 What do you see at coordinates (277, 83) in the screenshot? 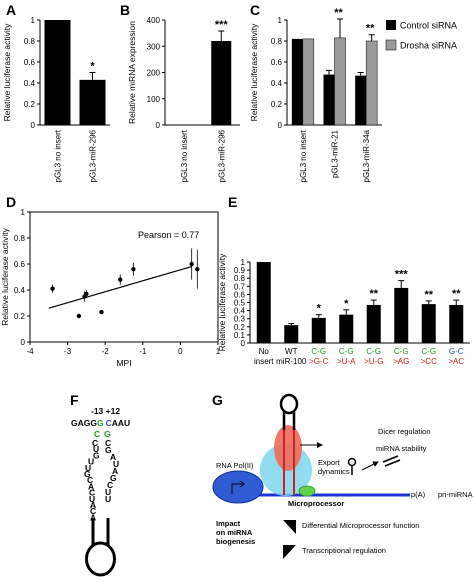
I see `chart-c-y-tick-label: 0.4` at bounding box center [277, 83].